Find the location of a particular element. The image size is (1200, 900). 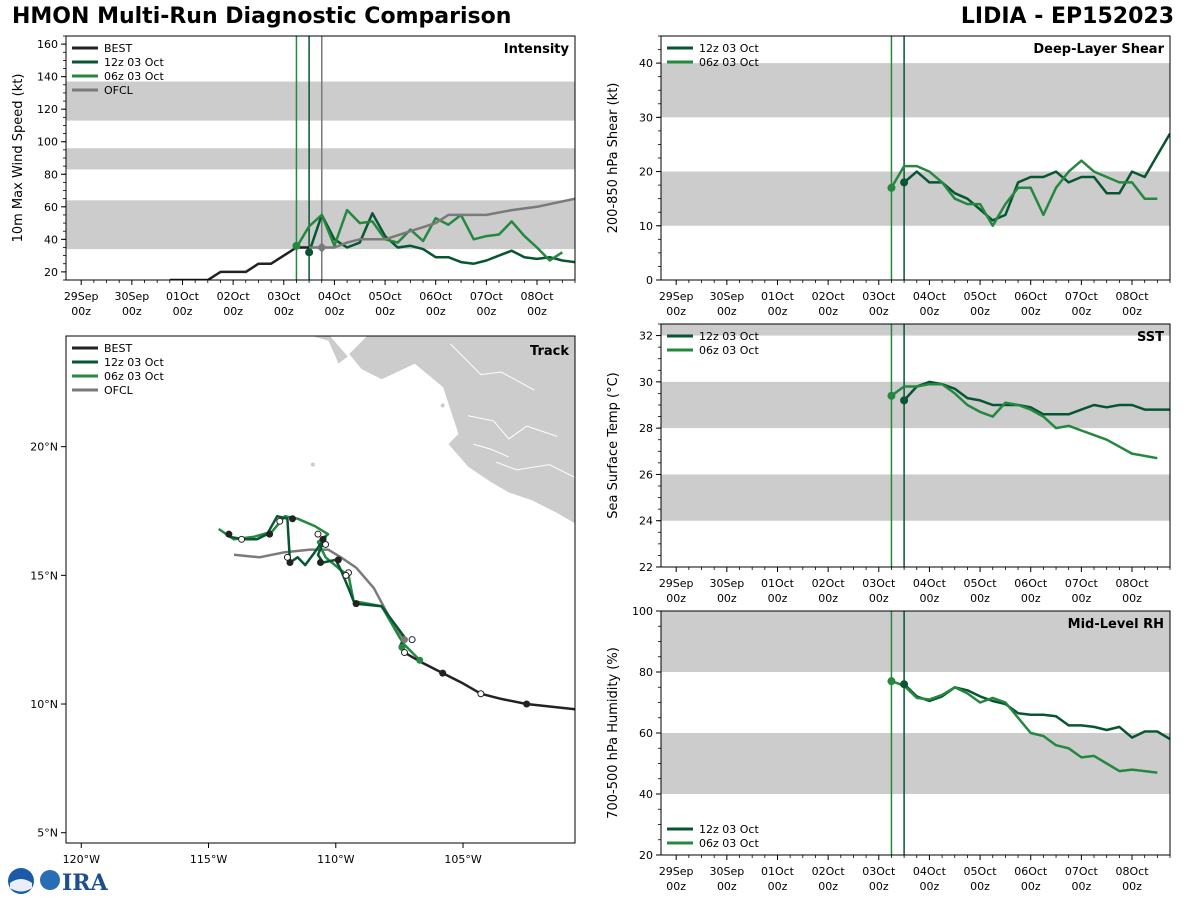

shear-xtick-date: 06Oct is located at coordinates (1031, 296).